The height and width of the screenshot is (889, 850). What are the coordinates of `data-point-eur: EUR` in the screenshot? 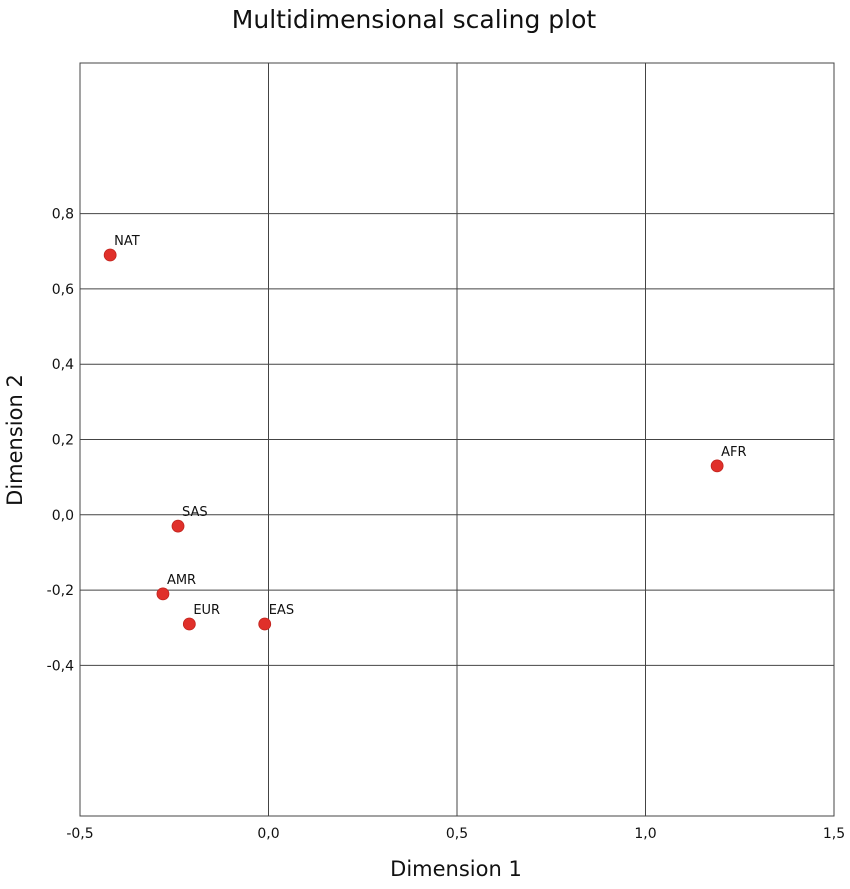 It's located at (201, 617).